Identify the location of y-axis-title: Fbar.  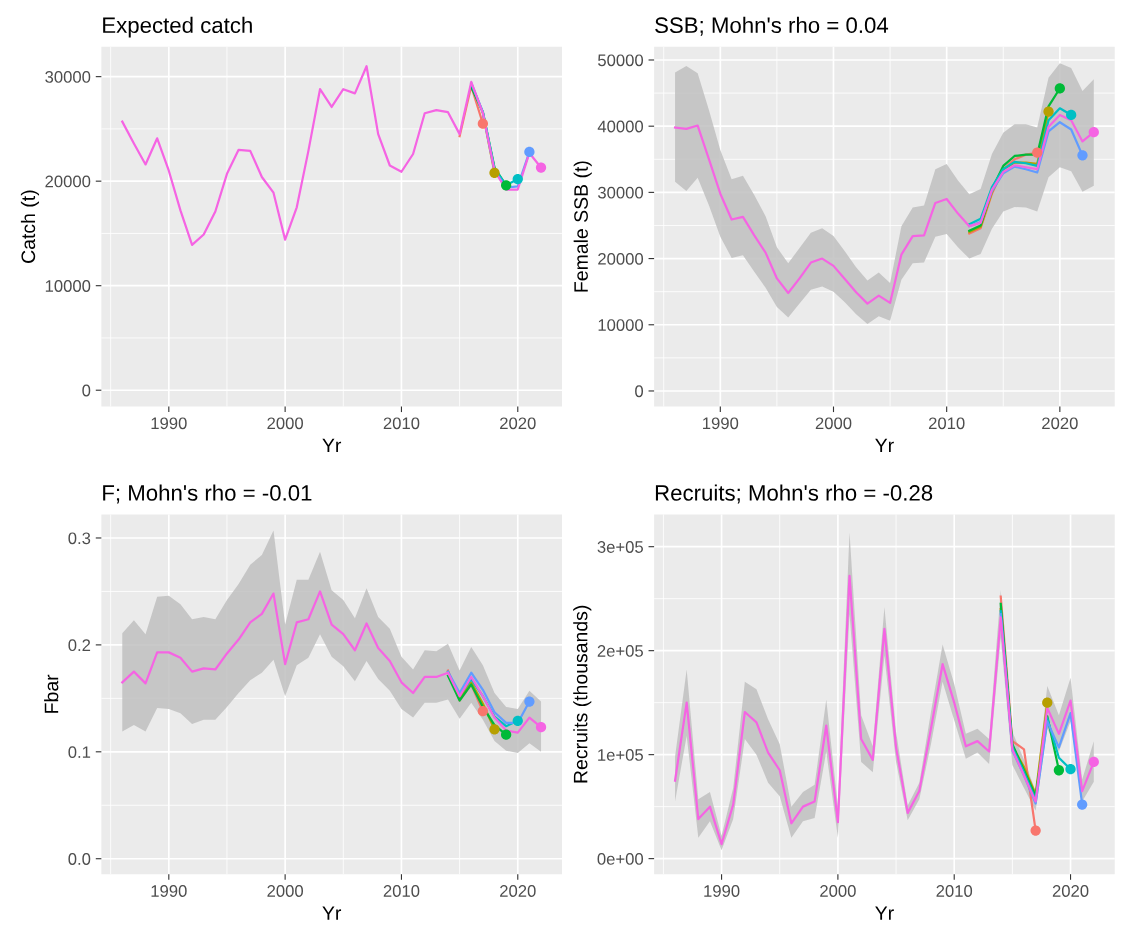
(51, 693).